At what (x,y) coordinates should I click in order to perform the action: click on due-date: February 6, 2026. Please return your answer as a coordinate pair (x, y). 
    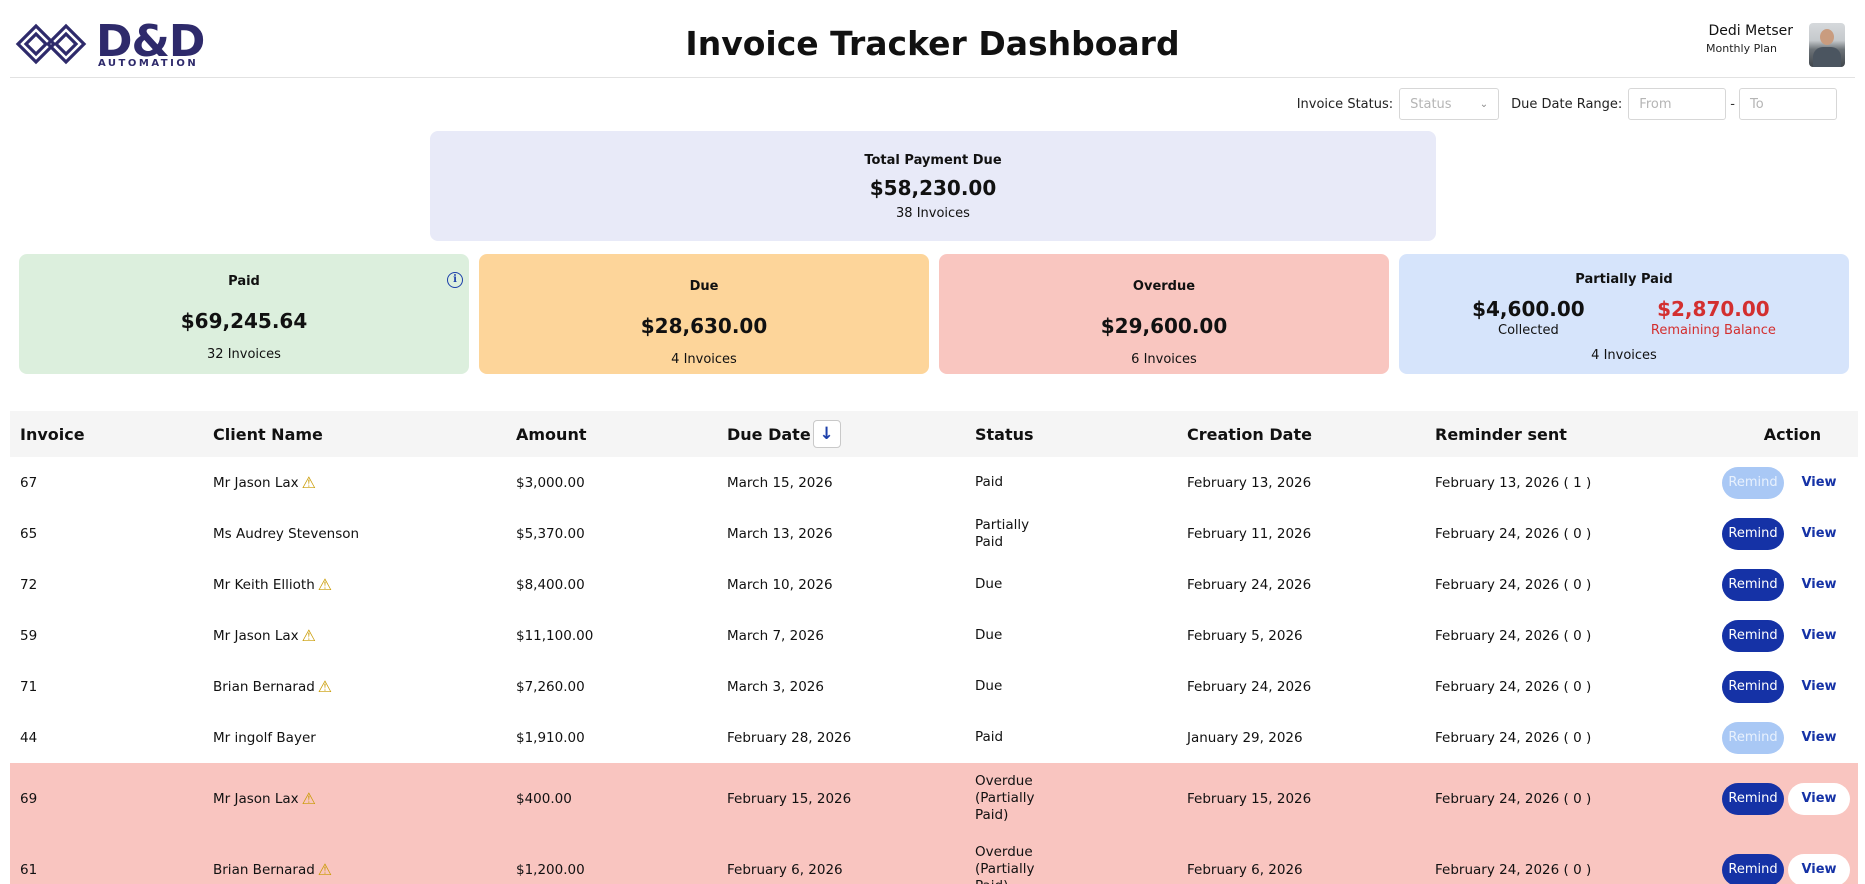
    Looking at the image, I should click on (785, 869).